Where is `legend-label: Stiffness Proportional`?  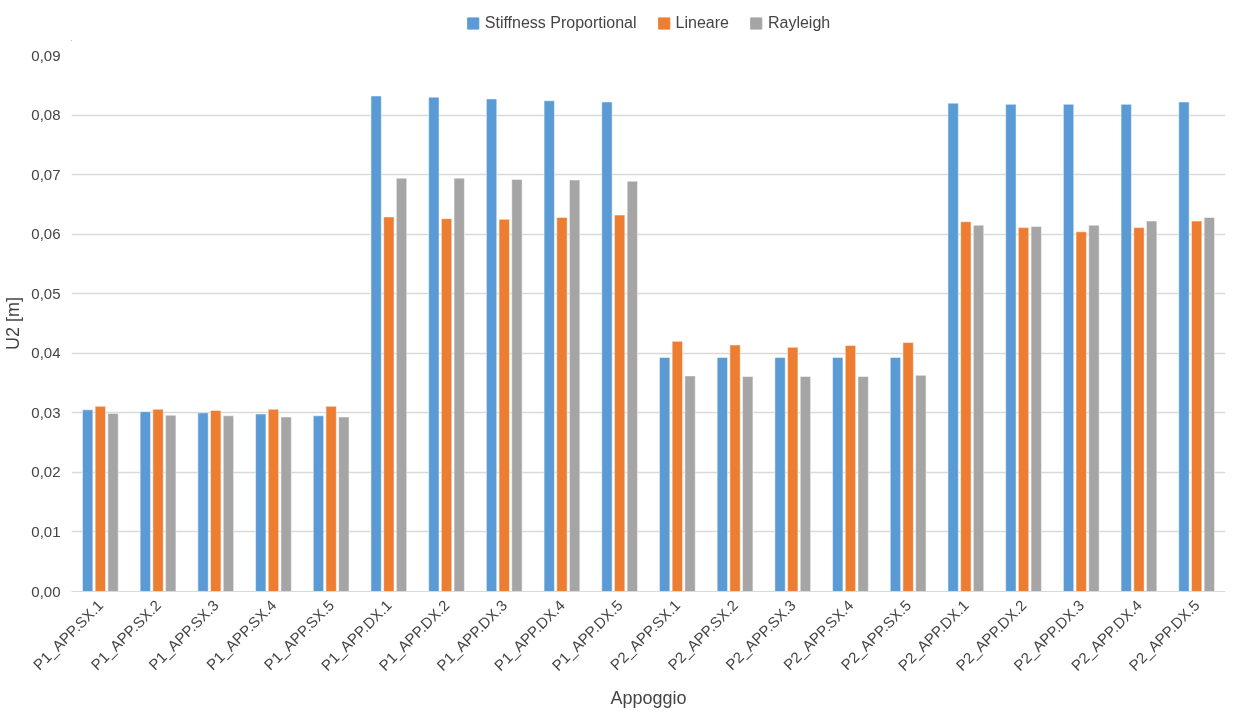
legend-label: Stiffness Proportional is located at coordinates (560, 22).